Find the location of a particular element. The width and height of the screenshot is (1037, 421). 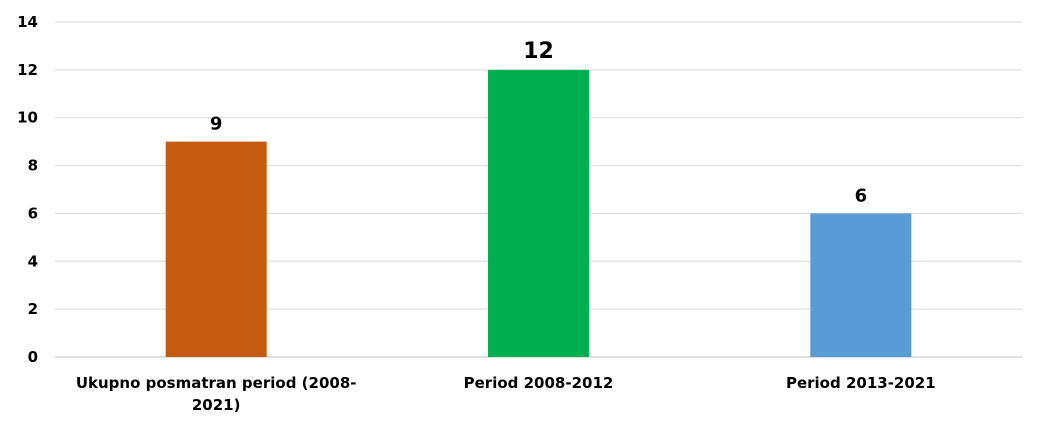

y-tick-label: 10 is located at coordinates (27, 118).